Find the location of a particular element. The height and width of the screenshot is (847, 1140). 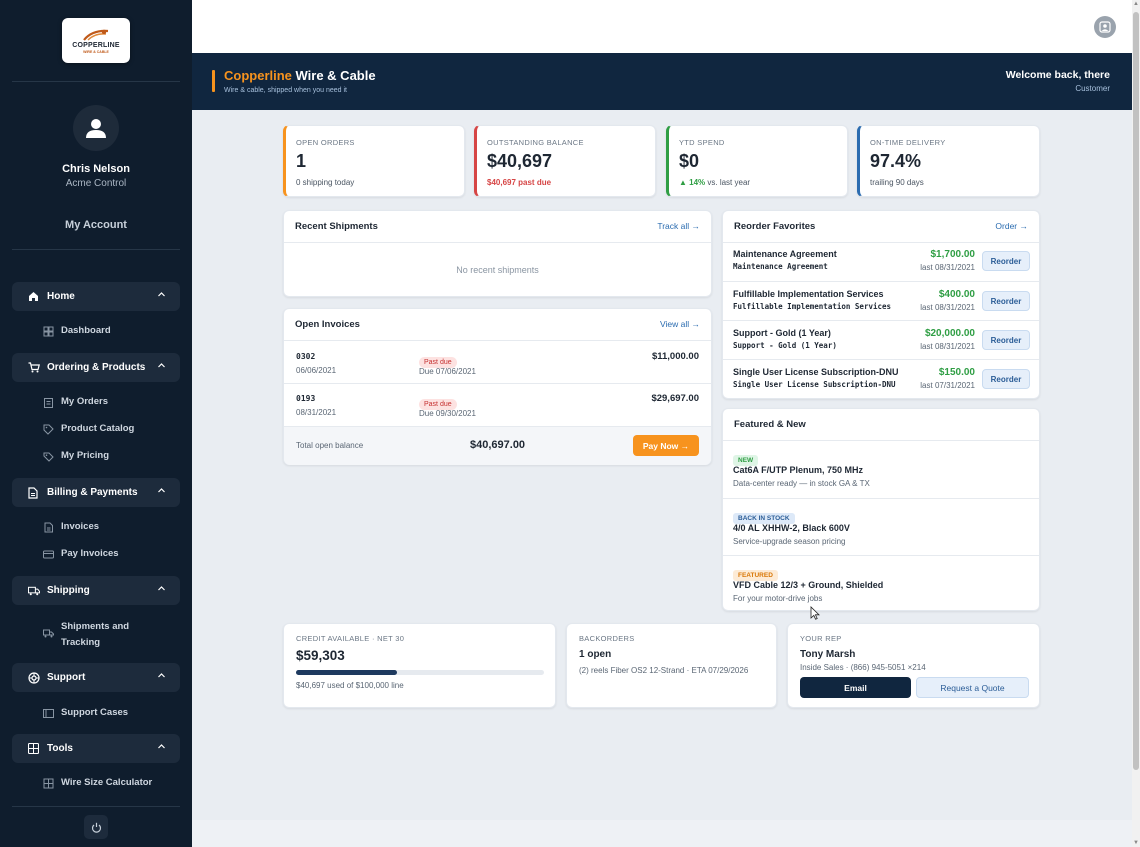

scrollbar-thumb is located at coordinates (1136, 391).